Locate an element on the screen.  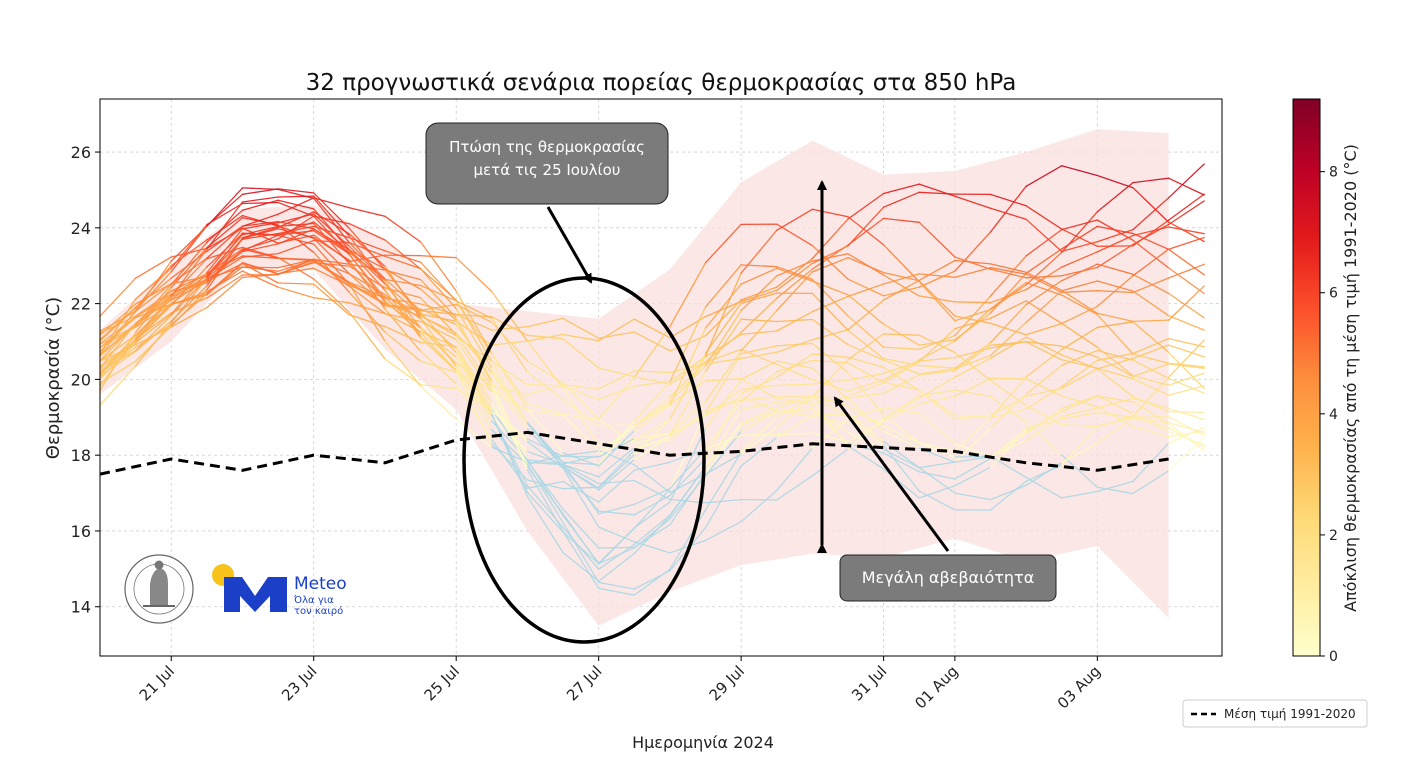
x-tick-label: 27 Jul is located at coordinates (584, 683).